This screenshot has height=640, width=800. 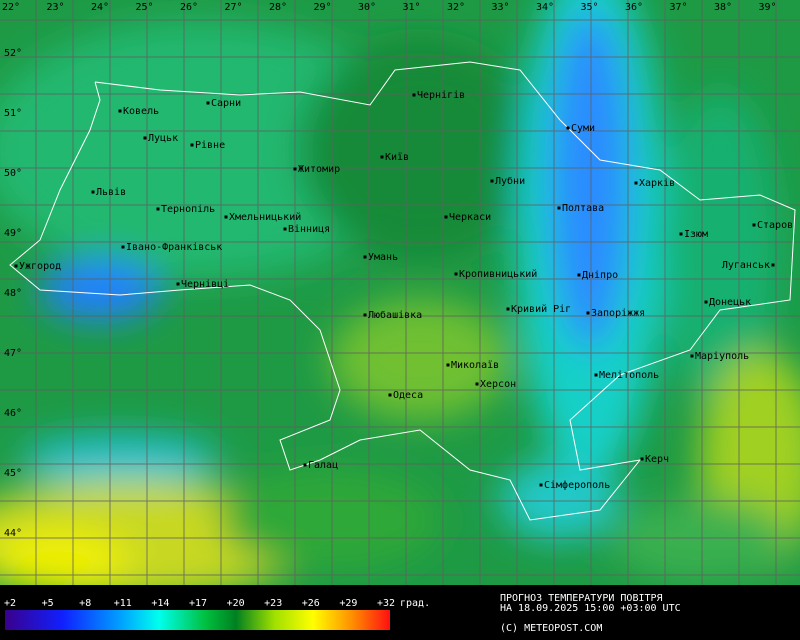 What do you see at coordinates (679, 7) in the screenshot?
I see `longitude-label: 37°` at bounding box center [679, 7].